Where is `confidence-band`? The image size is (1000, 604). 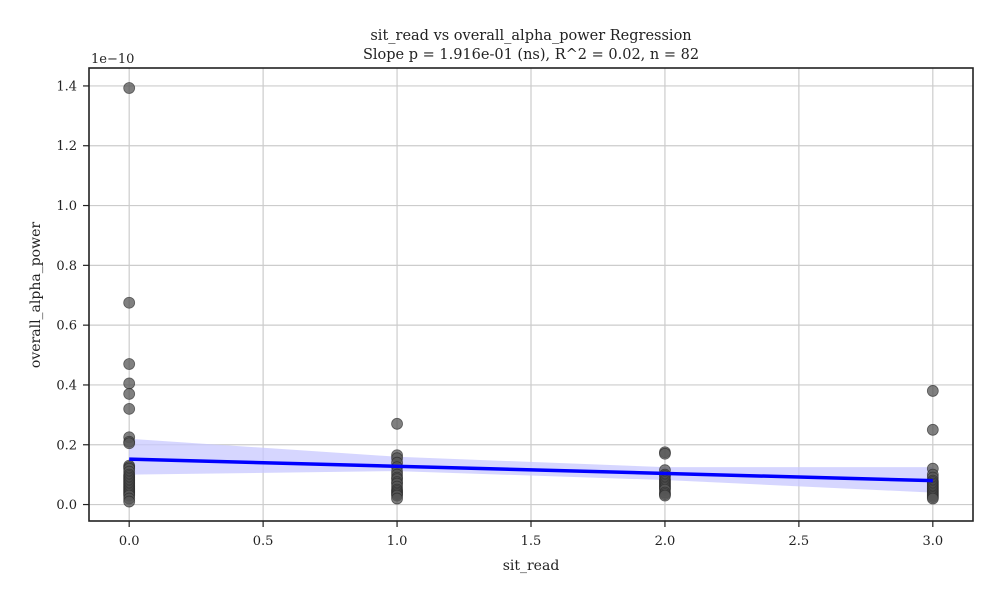 confidence-band is located at coordinates (531, 465).